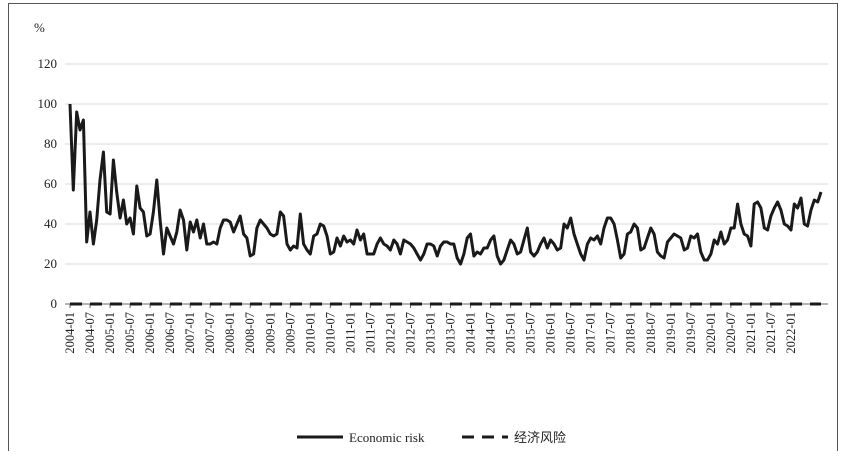 This screenshot has height=454, width=842. I want to click on y-tick-label: 40, so click(50, 223).